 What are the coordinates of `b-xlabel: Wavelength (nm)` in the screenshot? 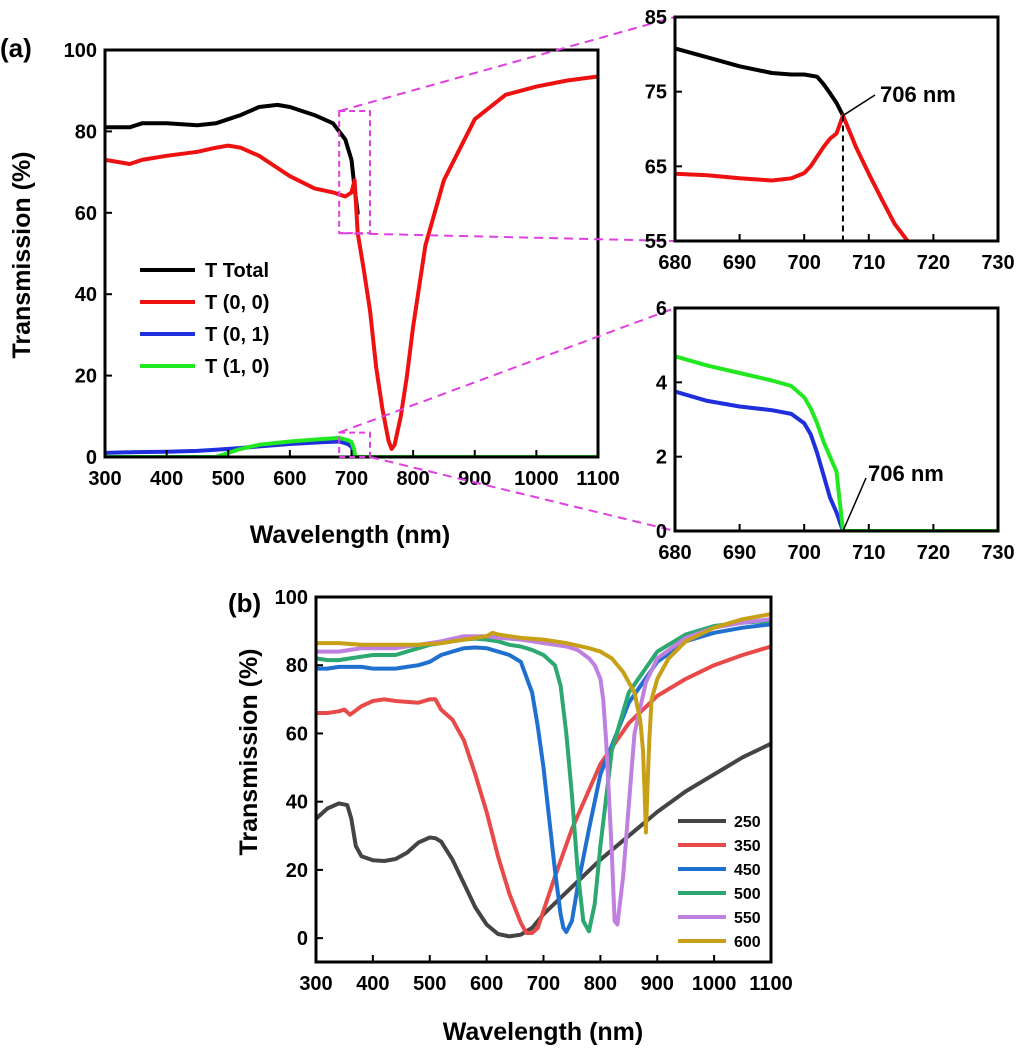 It's located at (543, 1032).